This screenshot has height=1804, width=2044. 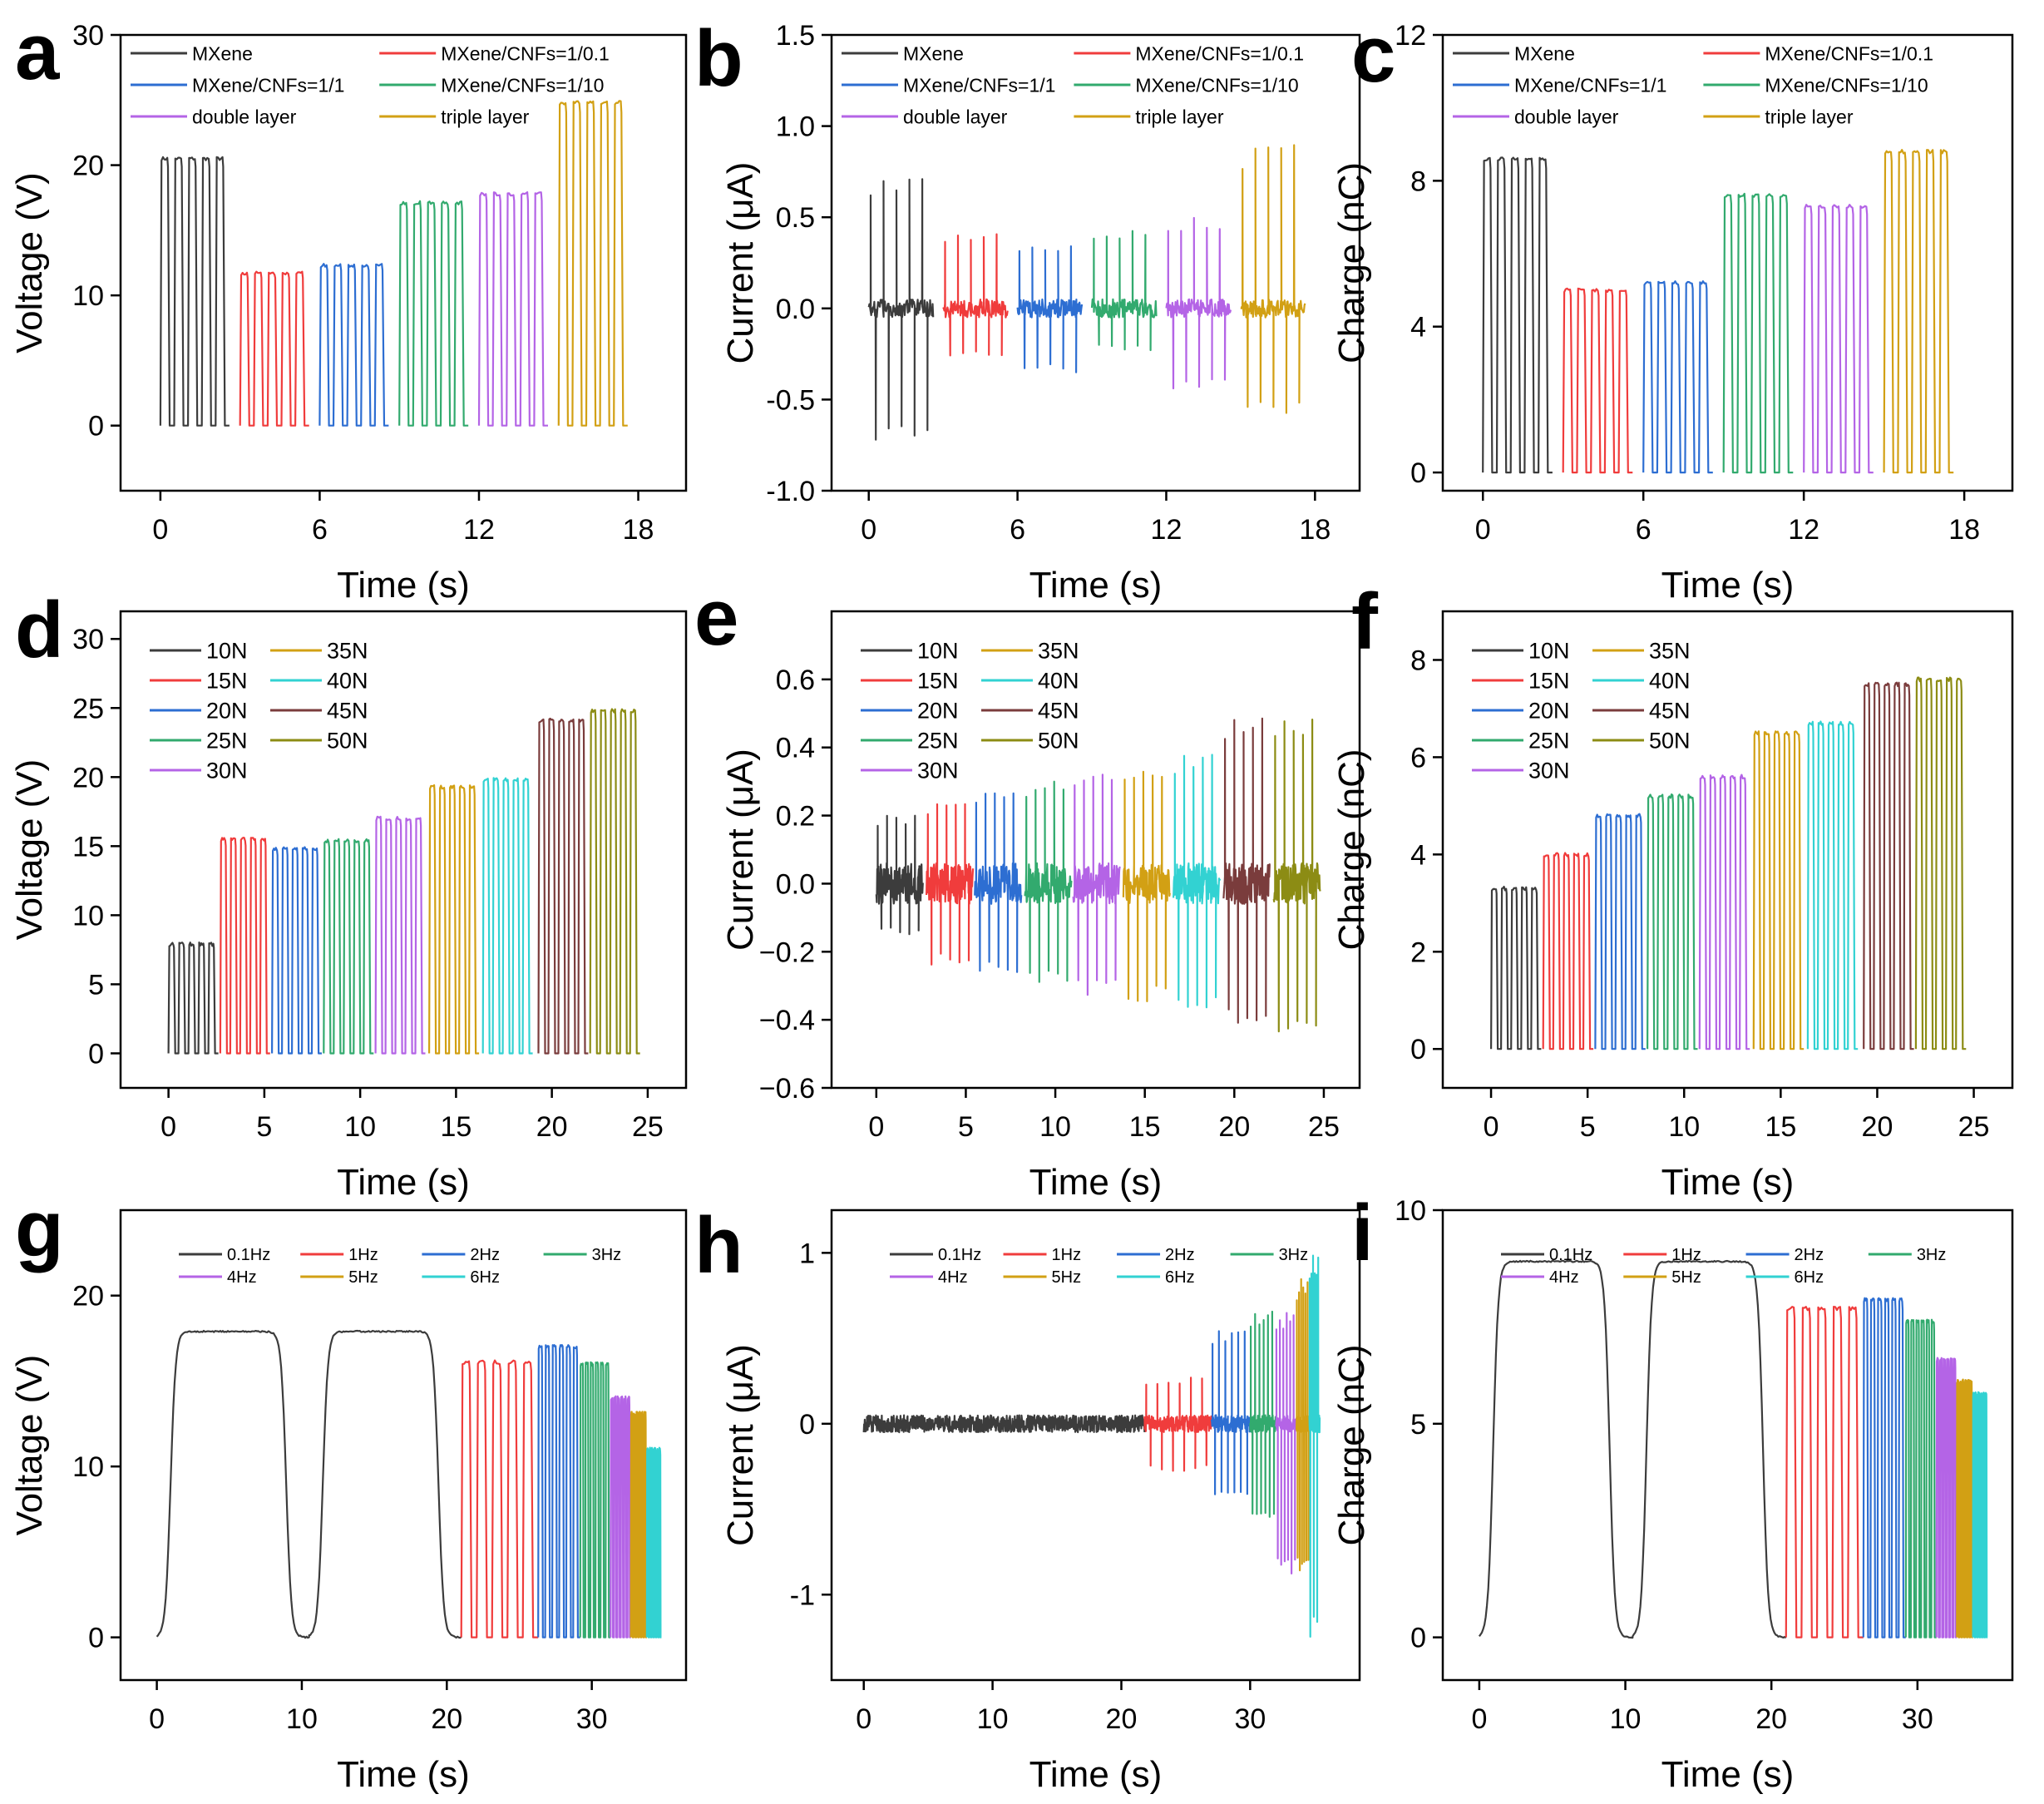 I want to click on series-line-35n, so click(x=454, y=920).